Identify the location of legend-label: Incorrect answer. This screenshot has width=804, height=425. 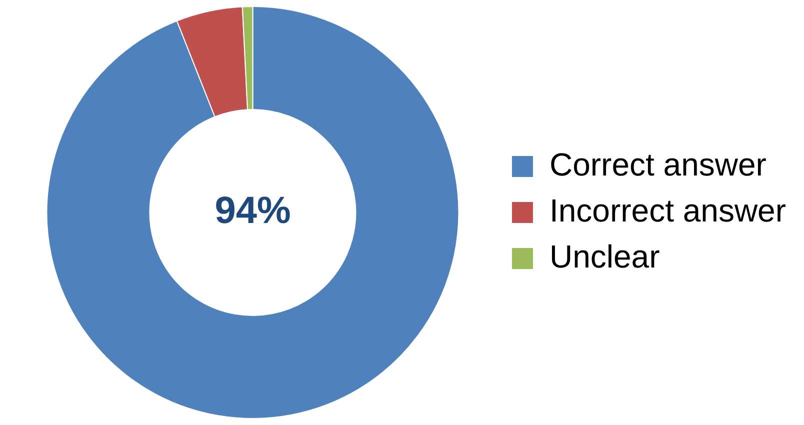
(667, 210).